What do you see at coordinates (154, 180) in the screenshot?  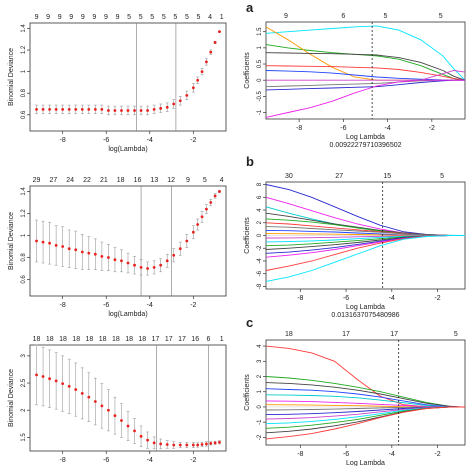 I see `top-count-label: 13` at bounding box center [154, 180].